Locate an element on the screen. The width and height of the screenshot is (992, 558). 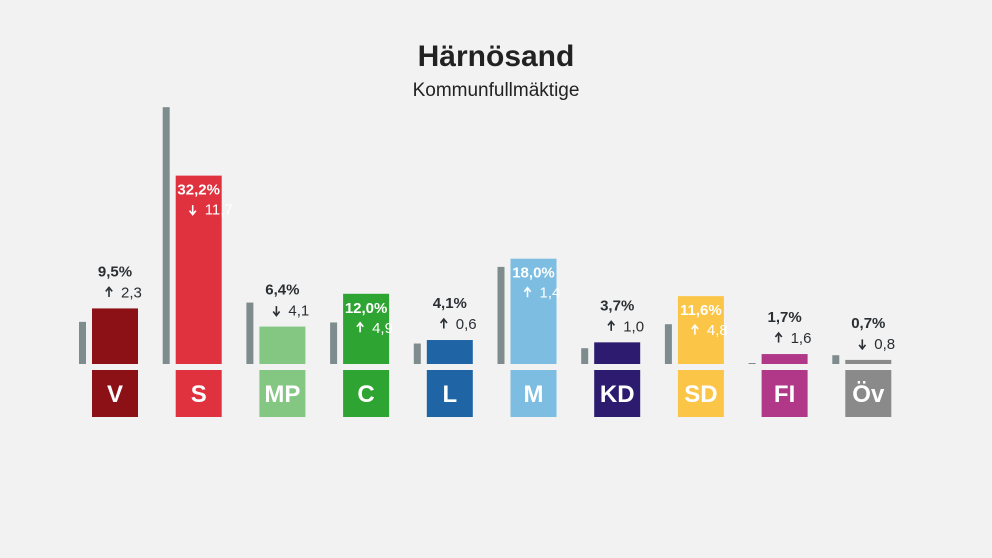
party-box-s is located at coordinates (198, 393).